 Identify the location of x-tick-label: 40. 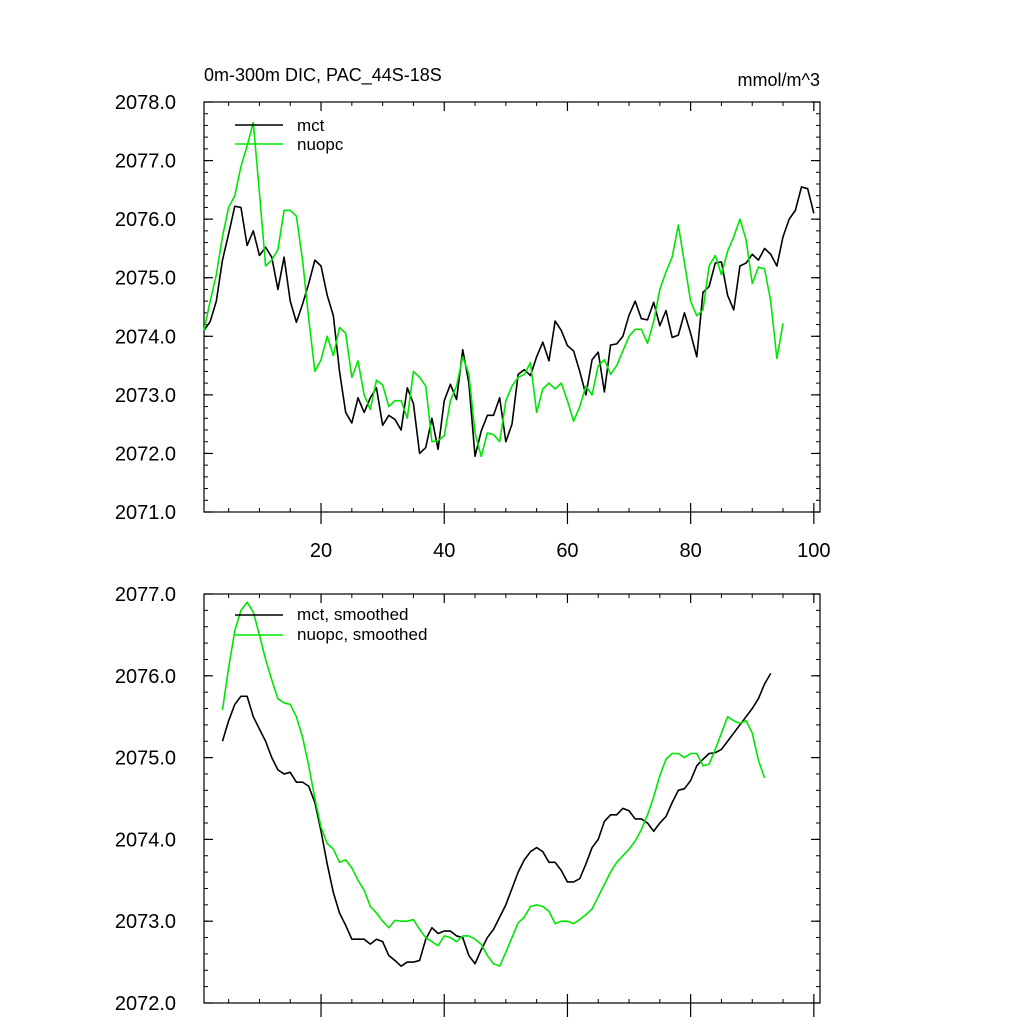
(444, 551).